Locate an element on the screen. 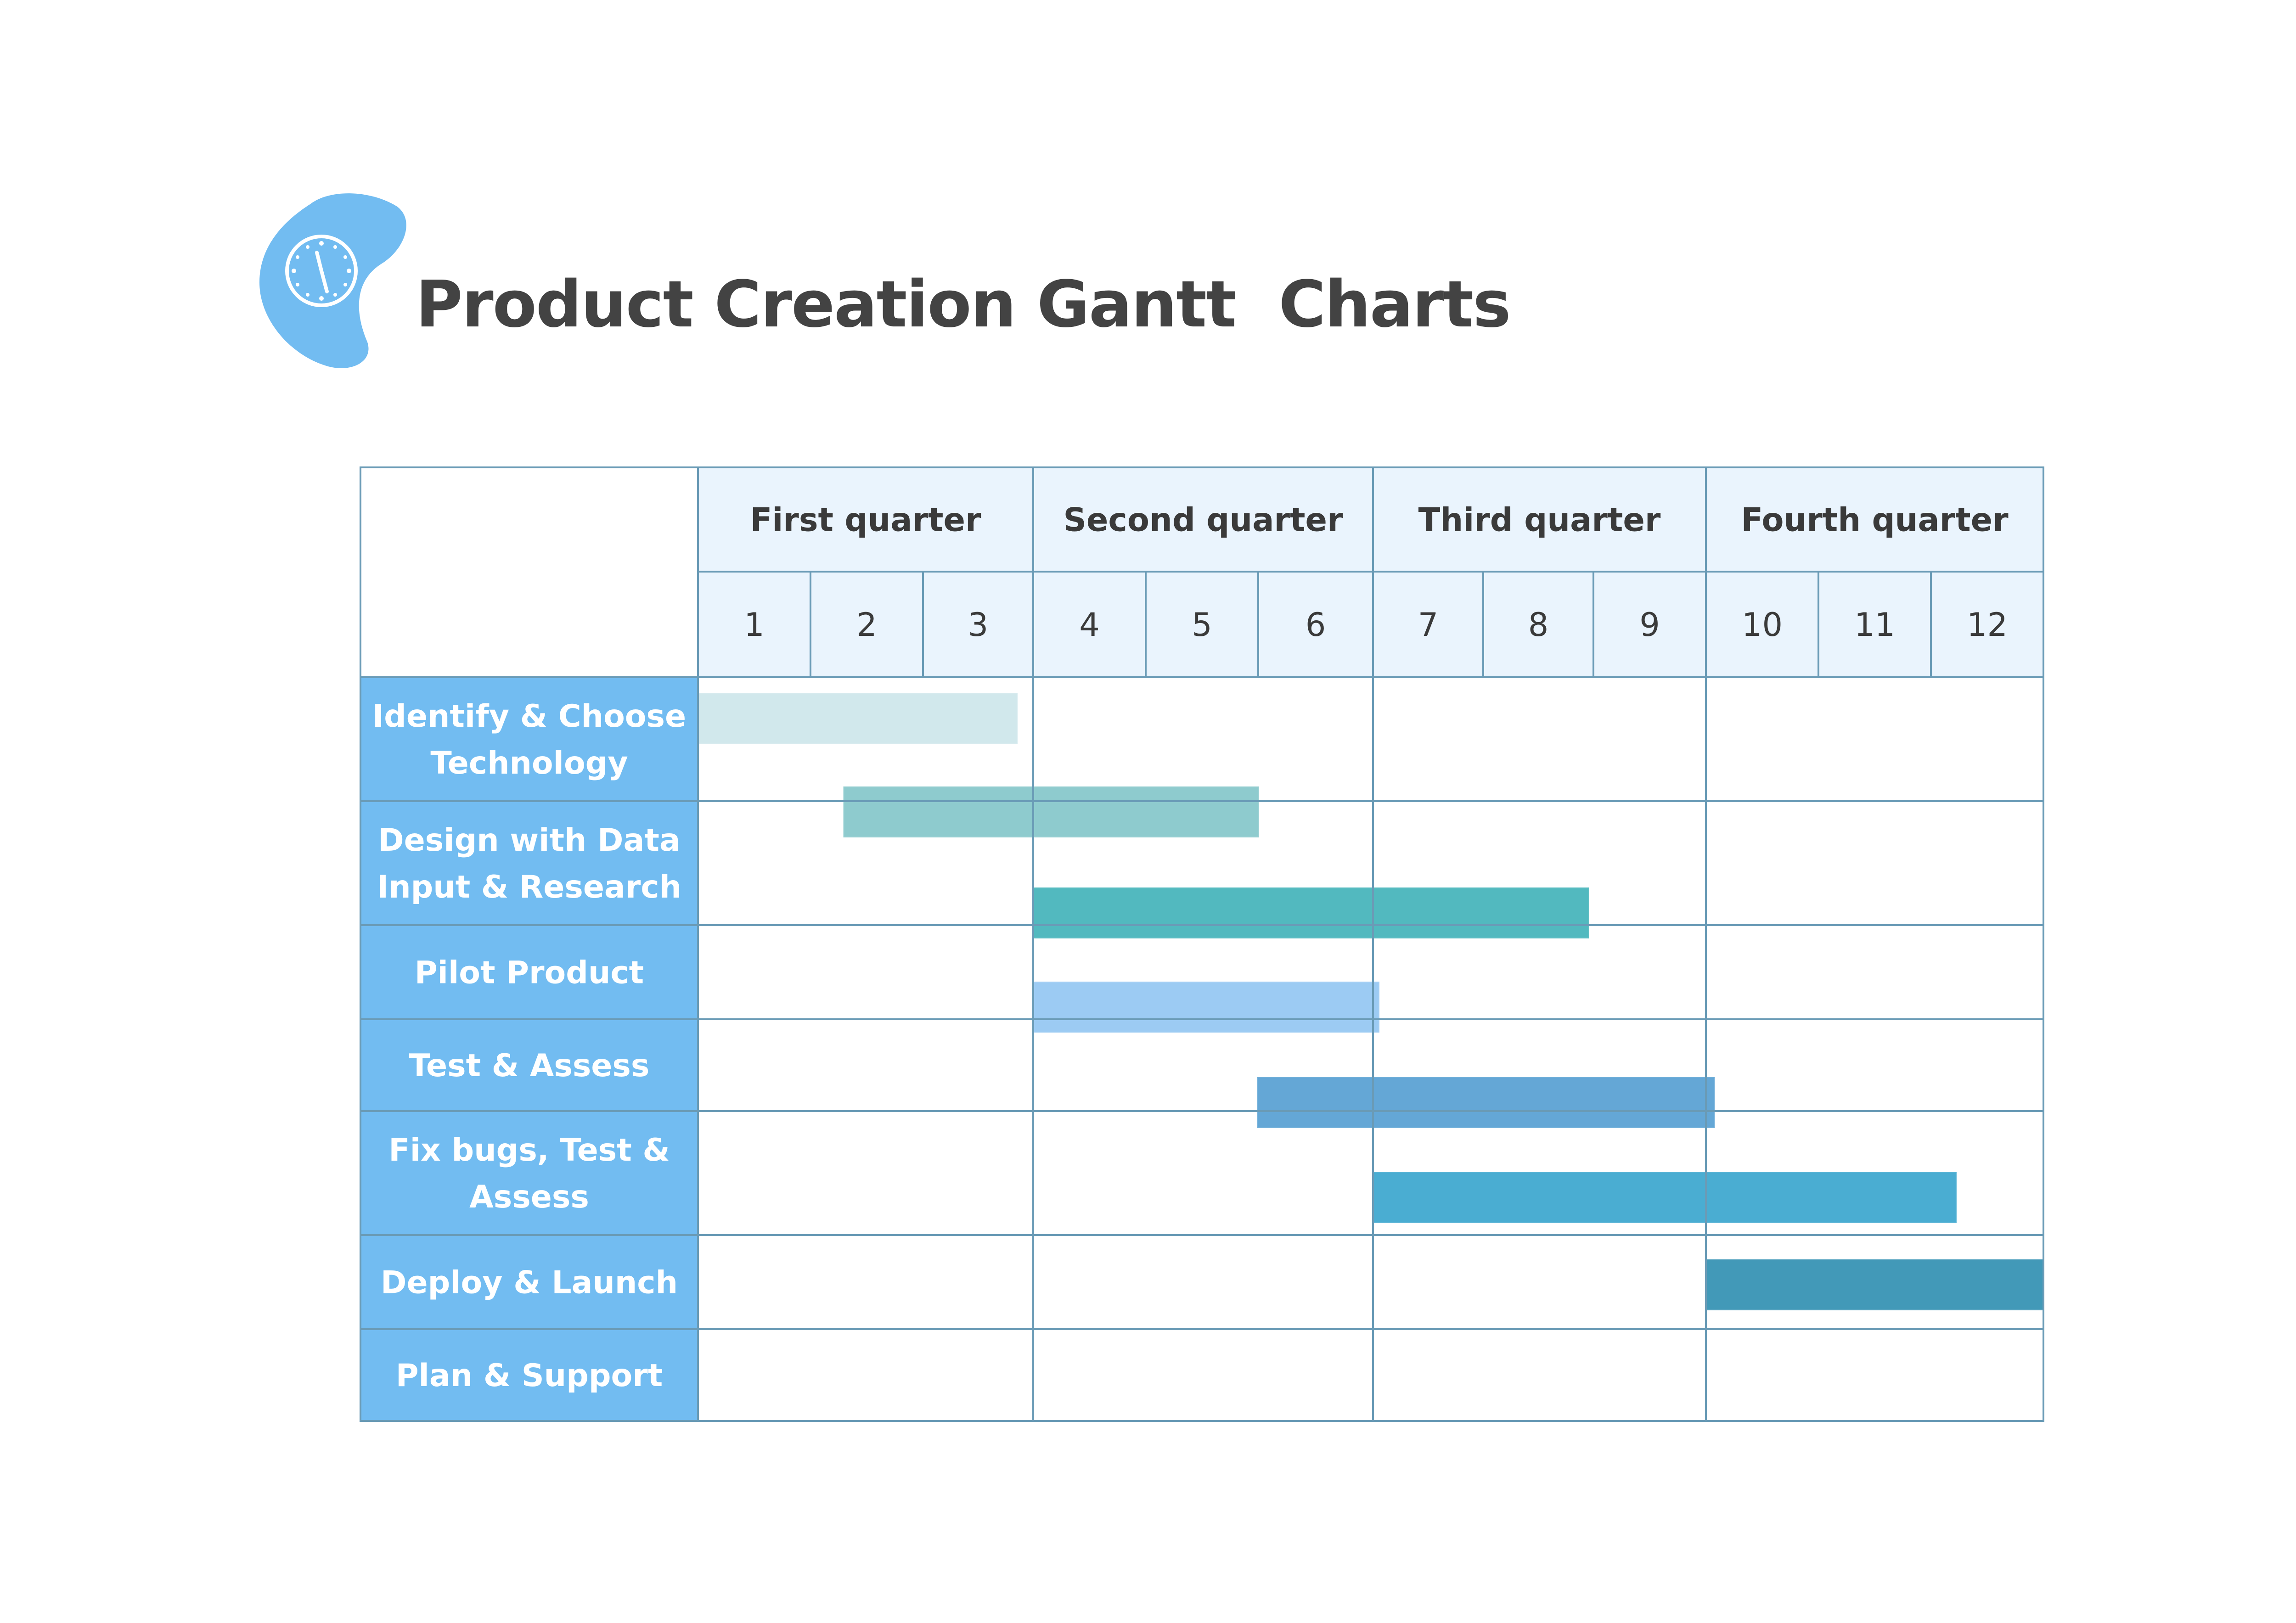 This screenshot has height=1623, width=2296. logo-blob is located at coordinates (332, 280).